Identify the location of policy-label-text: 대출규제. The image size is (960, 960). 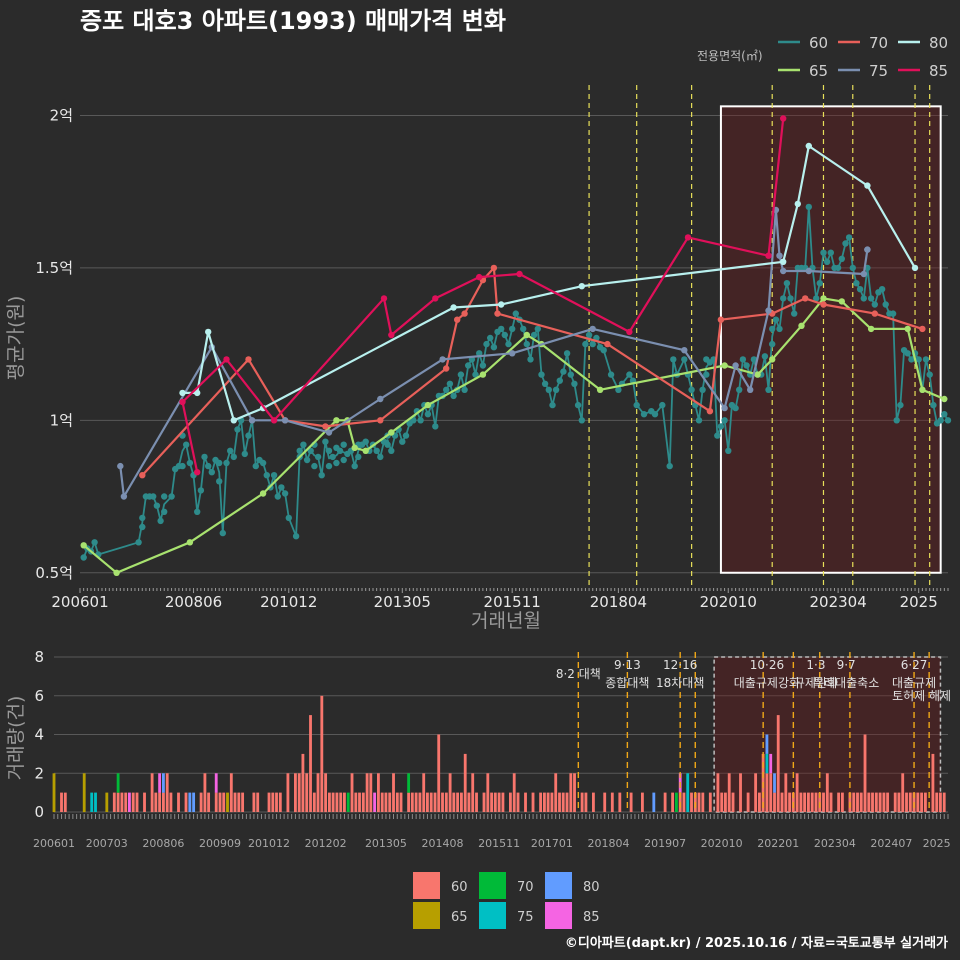
(914, 683).